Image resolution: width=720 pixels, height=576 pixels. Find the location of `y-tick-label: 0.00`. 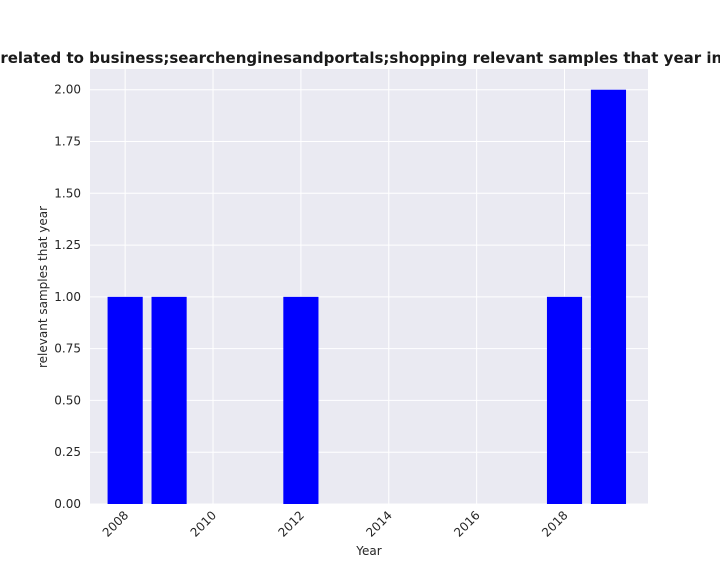

y-tick-label: 0.00 is located at coordinates (67, 504).